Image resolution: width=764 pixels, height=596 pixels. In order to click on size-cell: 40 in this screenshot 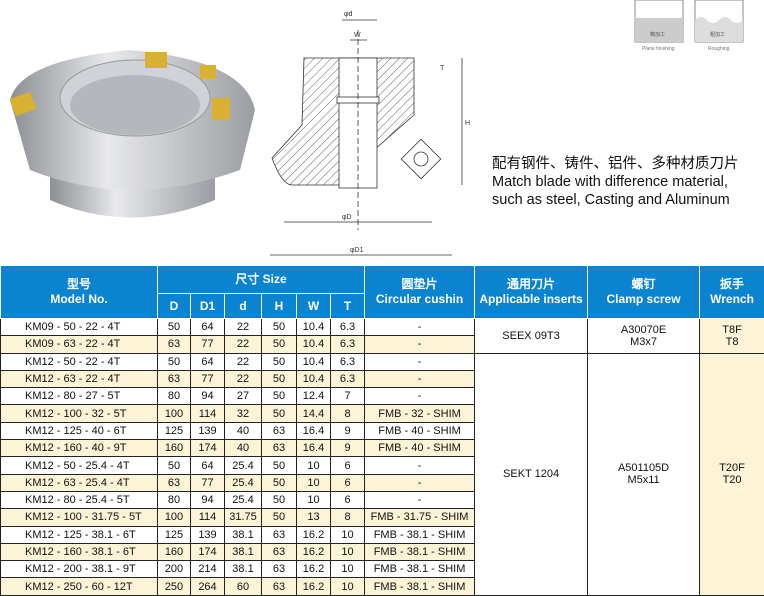, I will do `click(243, 430)`.